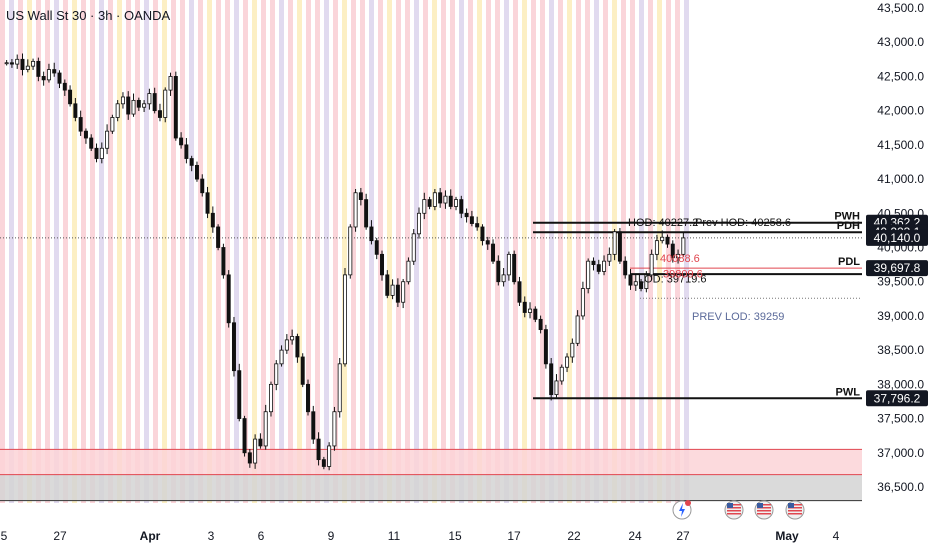 This screenshot has width=932, height=550. Describe the element at coordinates (738, 317) in the screenshot. I see `annotation-label: PREV LOD: 39259` at that location.